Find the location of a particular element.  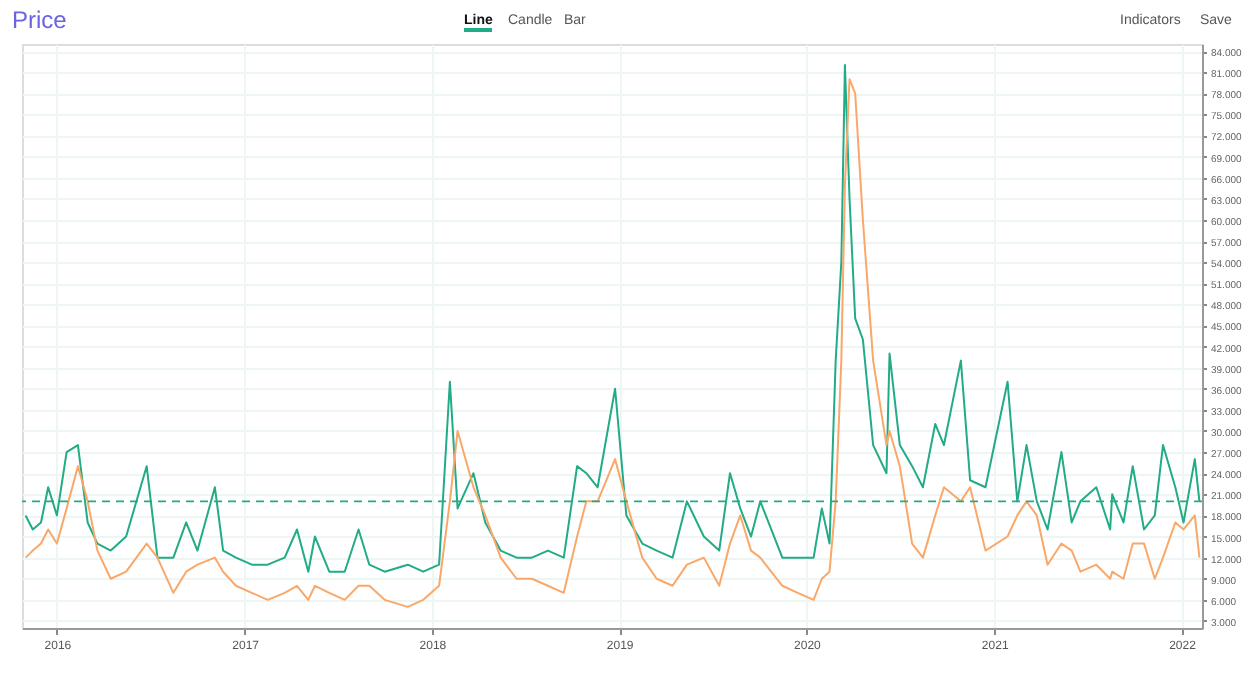

chart-title: Price is located at coordinates (39, 20).